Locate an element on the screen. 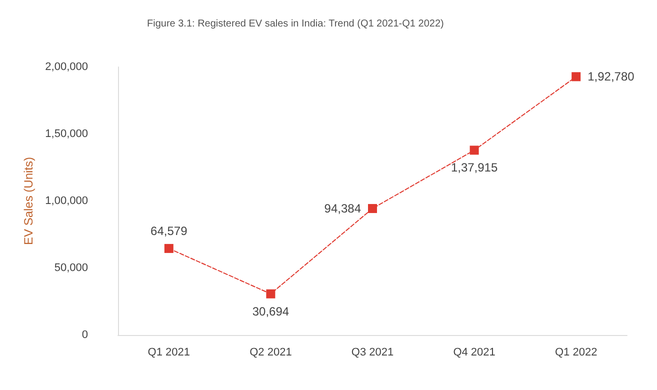 Image resolution: width=657 pixels, height=390 pixels. data-label: 1,92,780 is located at coordinates (611, 77).